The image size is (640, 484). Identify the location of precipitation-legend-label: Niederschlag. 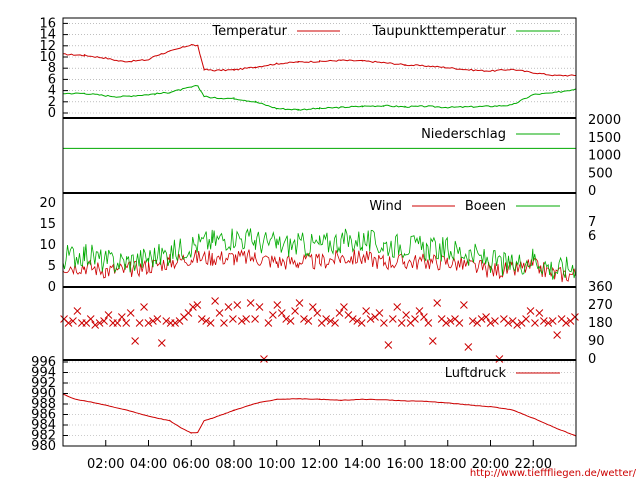
(463, 134).